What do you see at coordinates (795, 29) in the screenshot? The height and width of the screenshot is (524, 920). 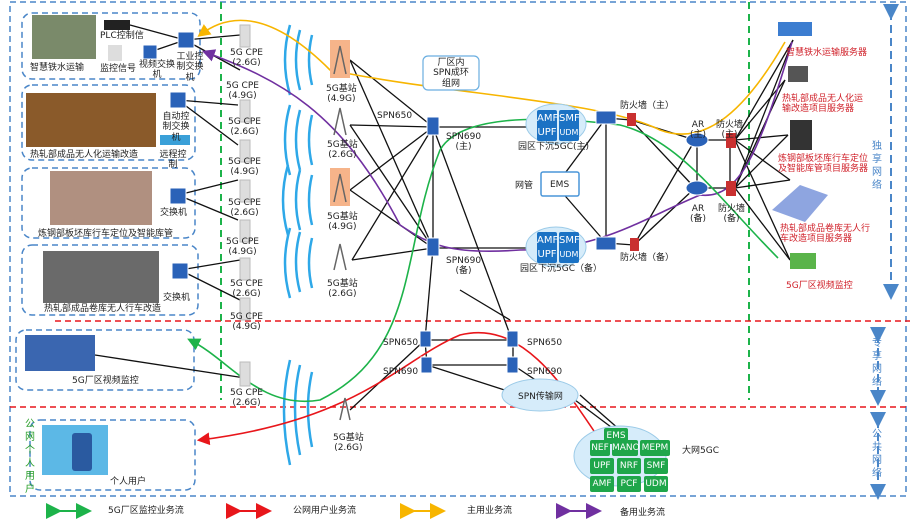 I see `server-rack-icon` at bounding box center [795, 29].